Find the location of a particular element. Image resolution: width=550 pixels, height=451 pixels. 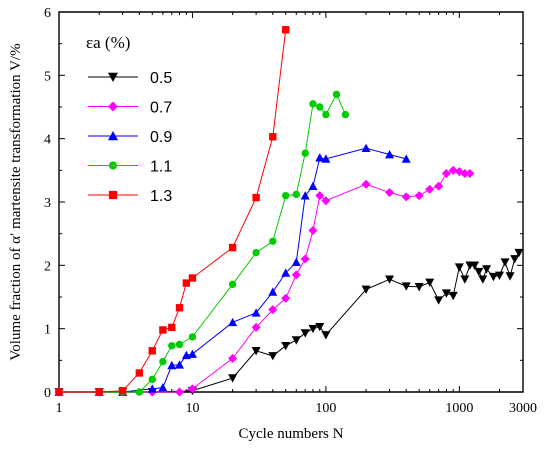

y-tick-label: 1 is located at coordinates (47, 330).